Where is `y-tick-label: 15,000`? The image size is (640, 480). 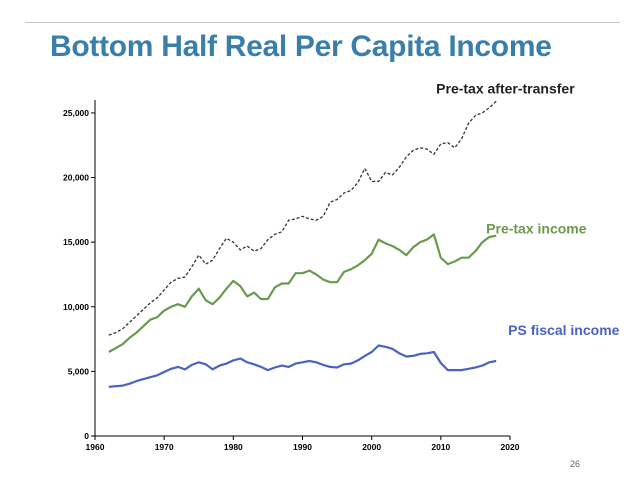
y-tick-label: 15,000 is located at coordinates (76, 242).